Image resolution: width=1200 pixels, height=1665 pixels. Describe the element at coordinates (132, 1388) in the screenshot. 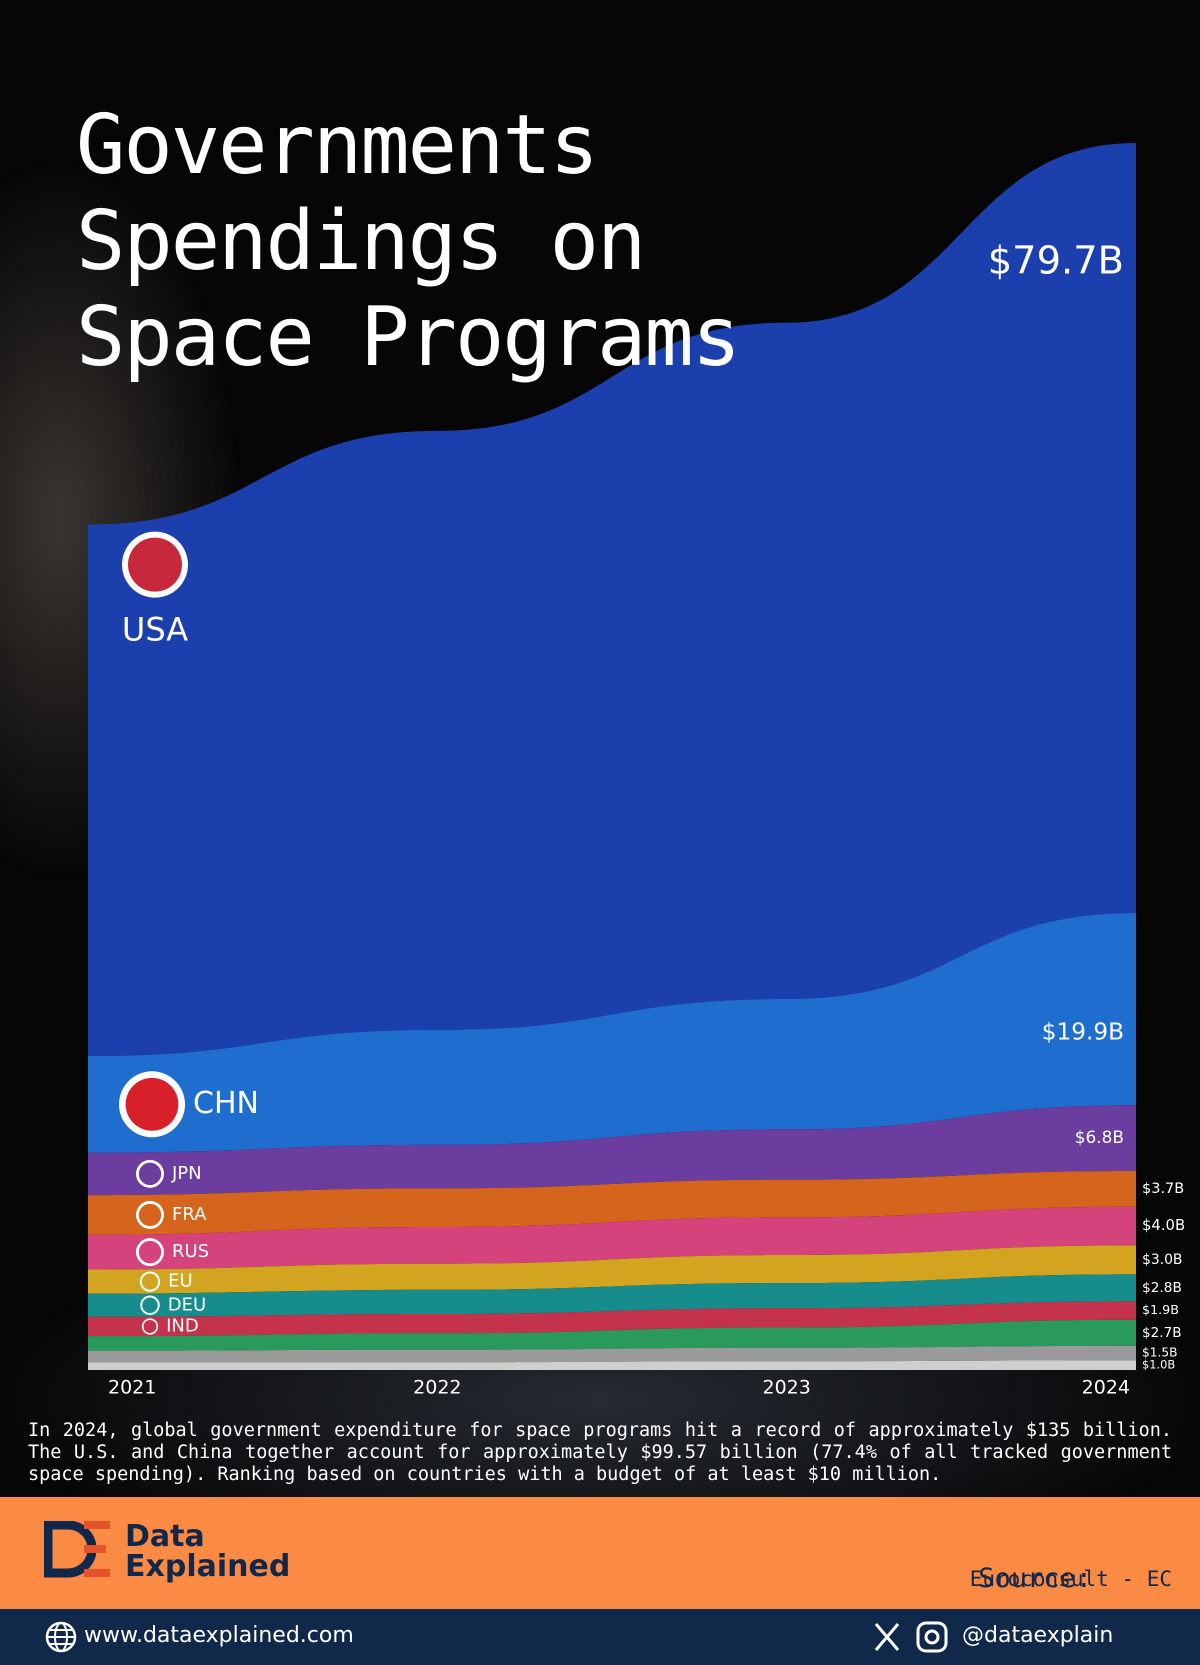

I see `x-tick-label: 2021` at that location.